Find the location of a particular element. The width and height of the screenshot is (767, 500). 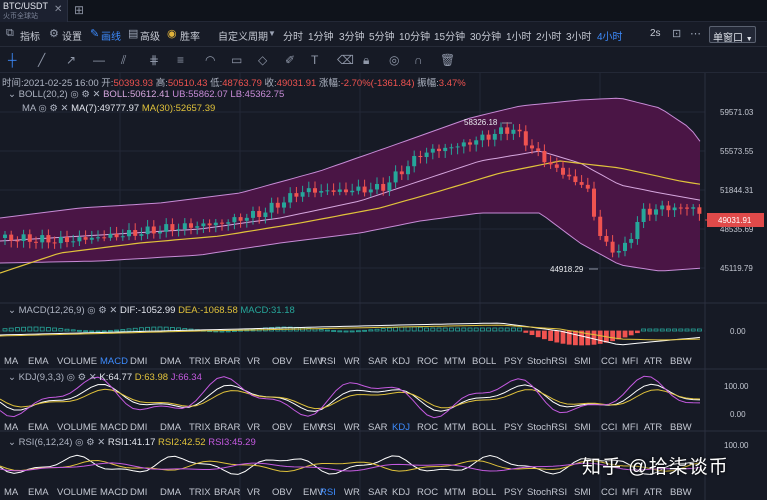

advanced-button: 高级 is located at coordinates (150, 37).